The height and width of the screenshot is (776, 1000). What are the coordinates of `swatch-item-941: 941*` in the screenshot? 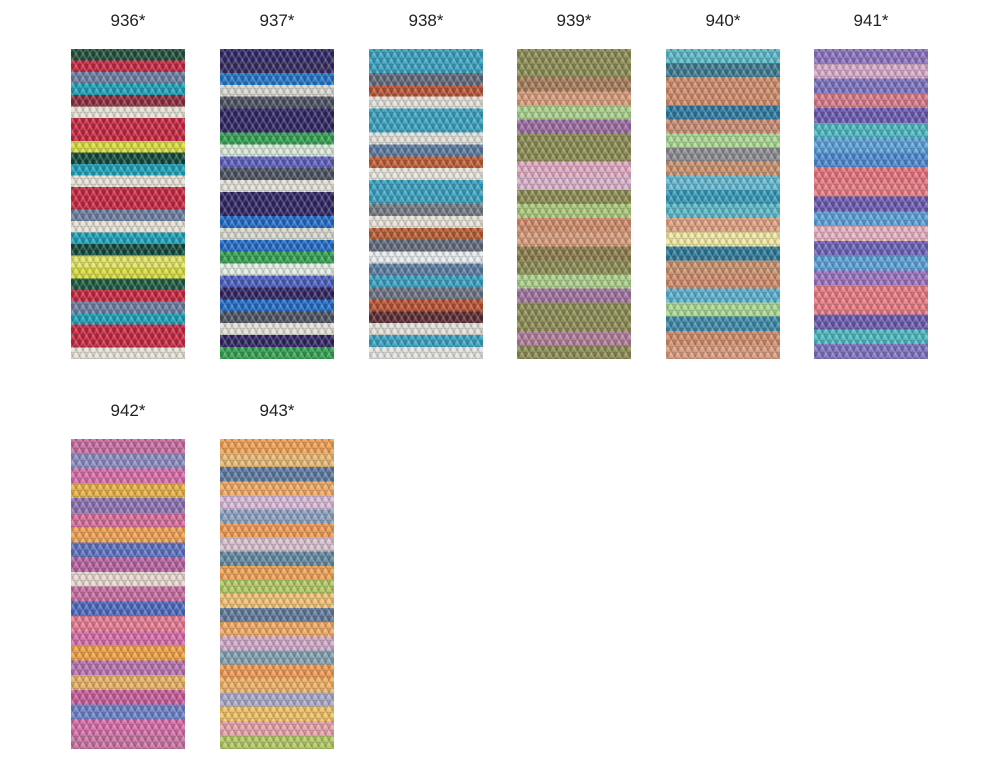 It's located at (871, 185).